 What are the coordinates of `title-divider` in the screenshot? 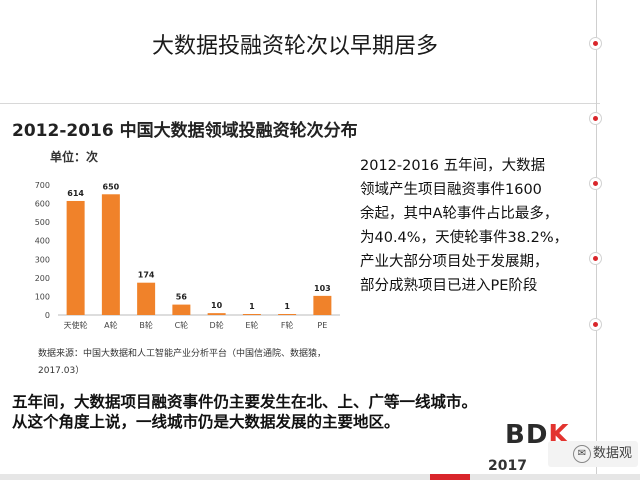 It's located at (300, 103).